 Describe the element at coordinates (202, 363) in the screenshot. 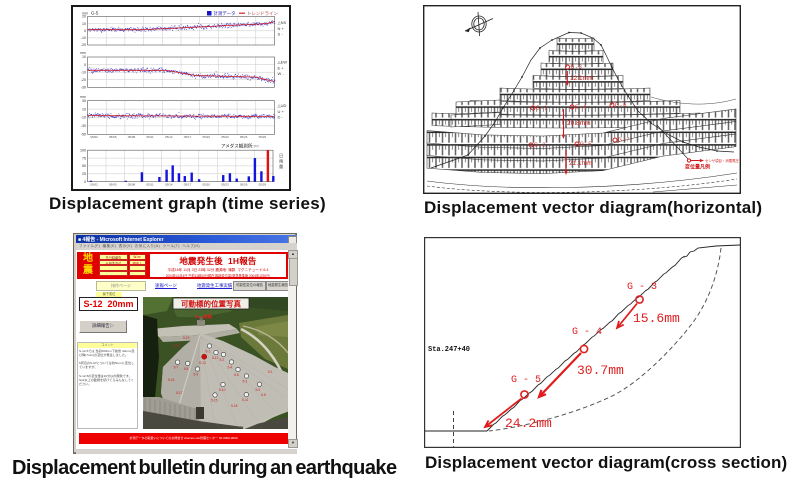

I see `svg-text: S-13` at that location.